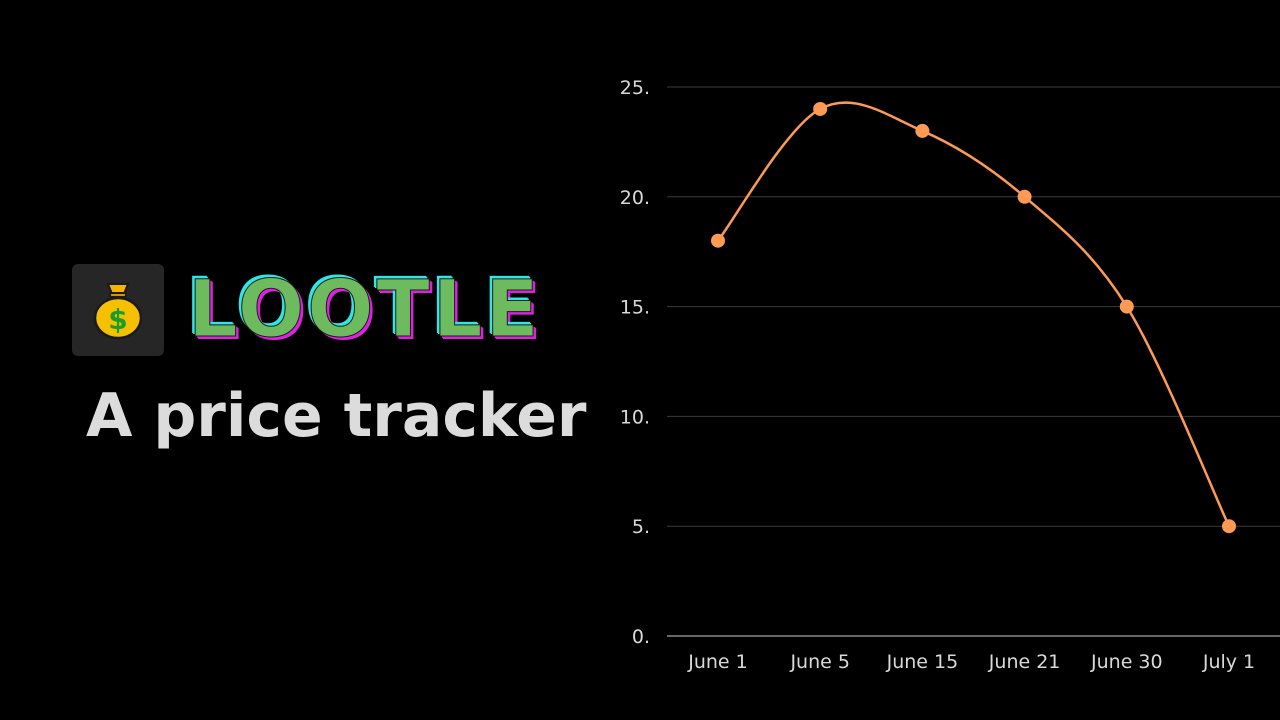 The width and height of the screenshot is (1280, 720). What do you see at coordinates (635, 417) in the screenshot?
I see `y-tick-label: 10.` at bounding box center [635, 417].